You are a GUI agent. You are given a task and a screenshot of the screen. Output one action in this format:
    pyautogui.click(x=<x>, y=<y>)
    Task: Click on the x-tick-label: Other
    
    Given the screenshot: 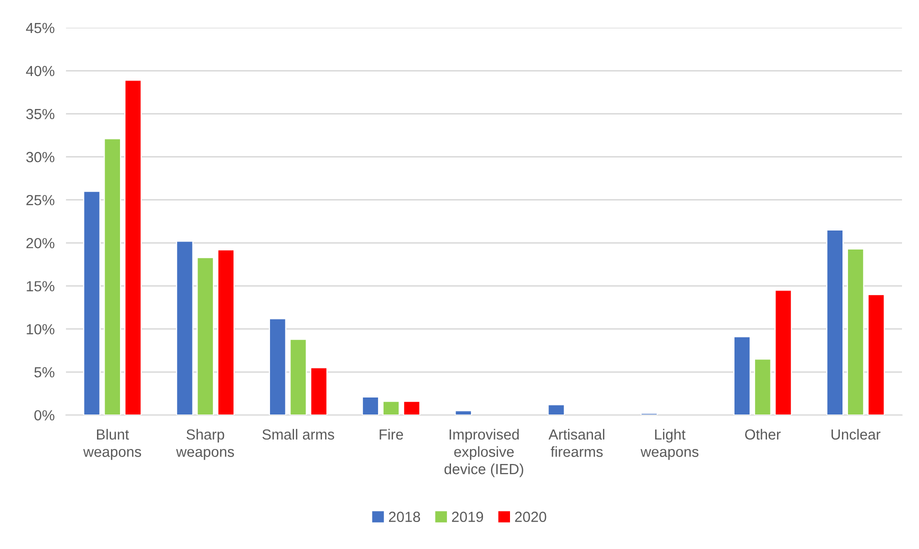 What is the action you would take?
    pyautogui.click(x=763, y=434)
    